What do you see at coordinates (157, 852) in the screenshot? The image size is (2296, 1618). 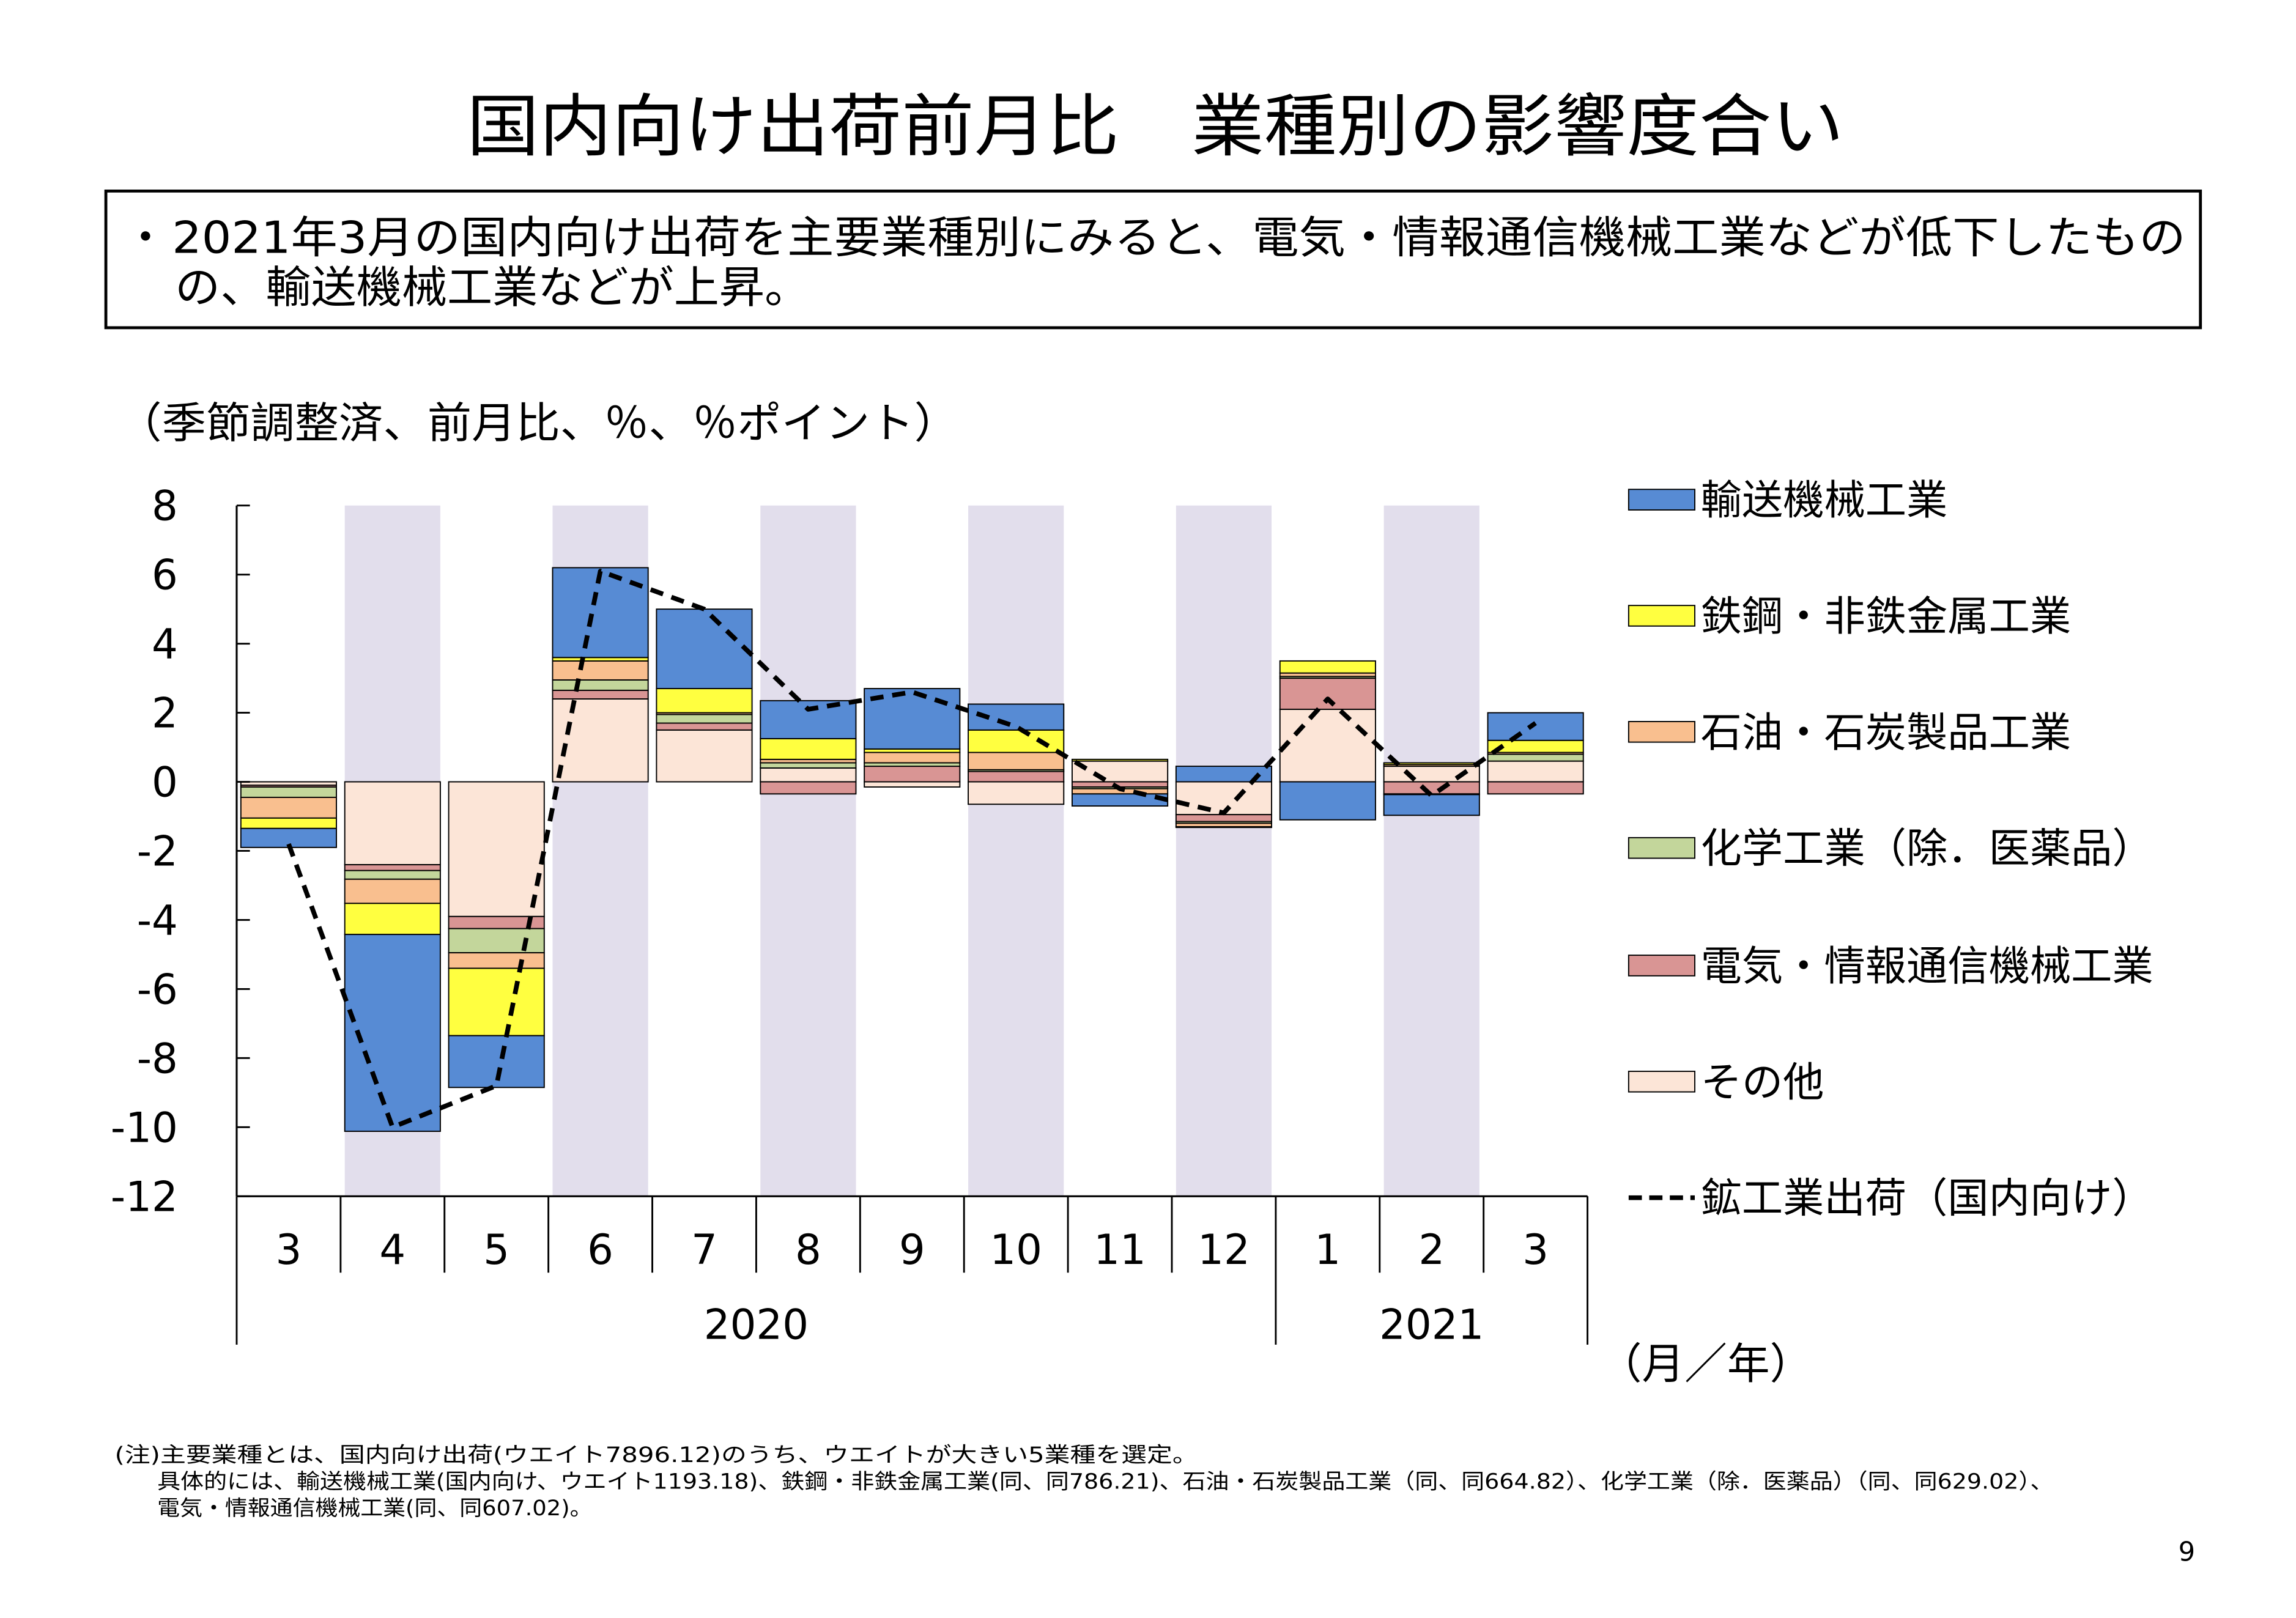 I see `y-tick-label: -2` at bounding box center [157, 852].